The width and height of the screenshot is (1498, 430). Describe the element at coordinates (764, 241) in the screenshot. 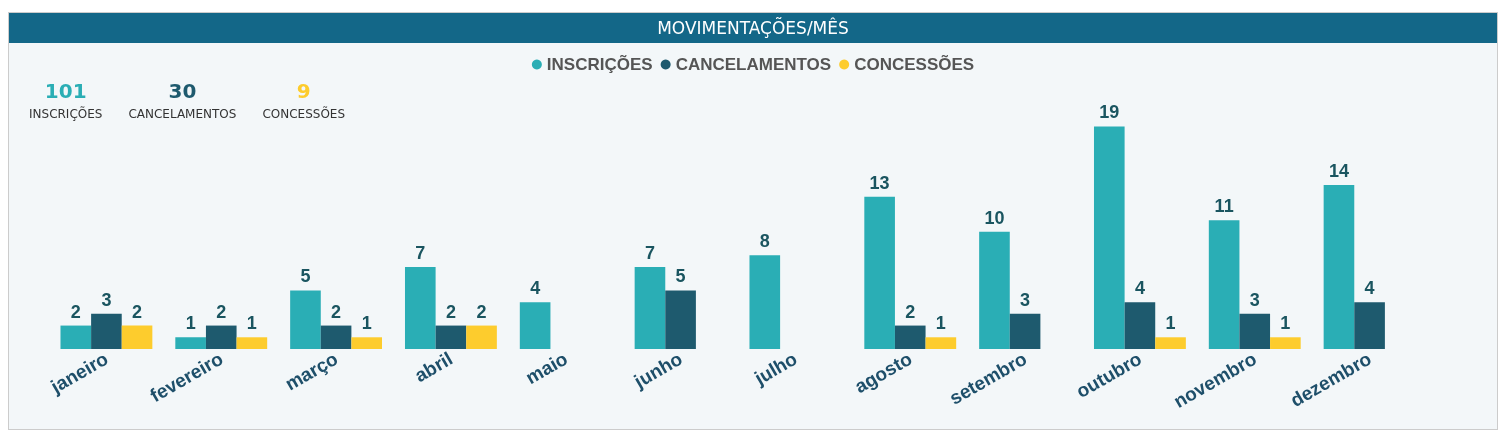

I see `data-label: 8` at that location.